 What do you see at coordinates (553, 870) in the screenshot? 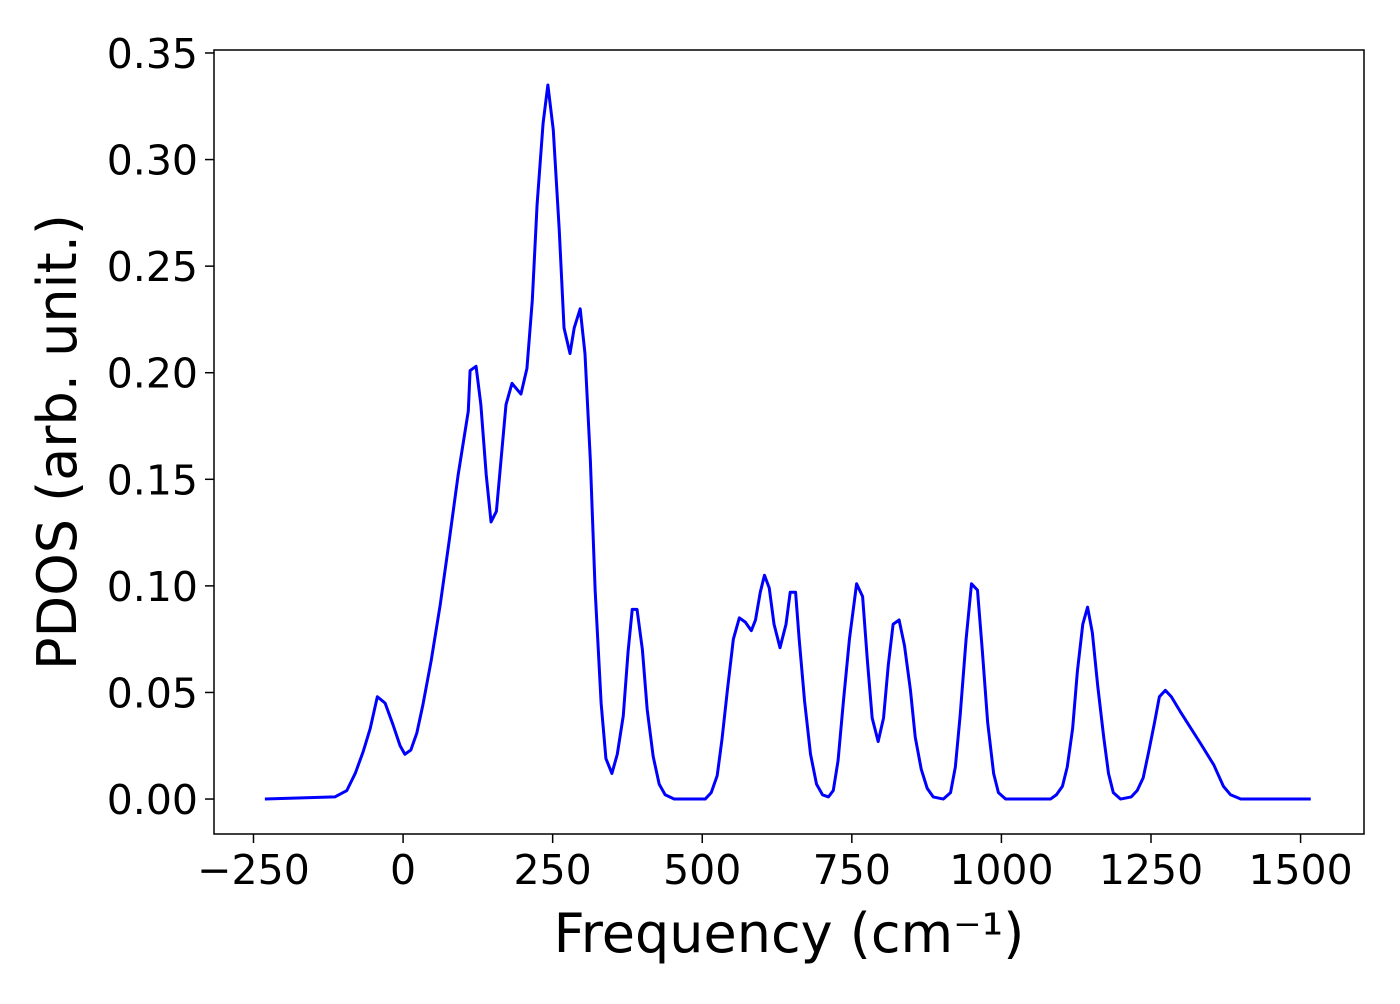
I see `x-tick-label: 250` at bounding box center [553, 870].